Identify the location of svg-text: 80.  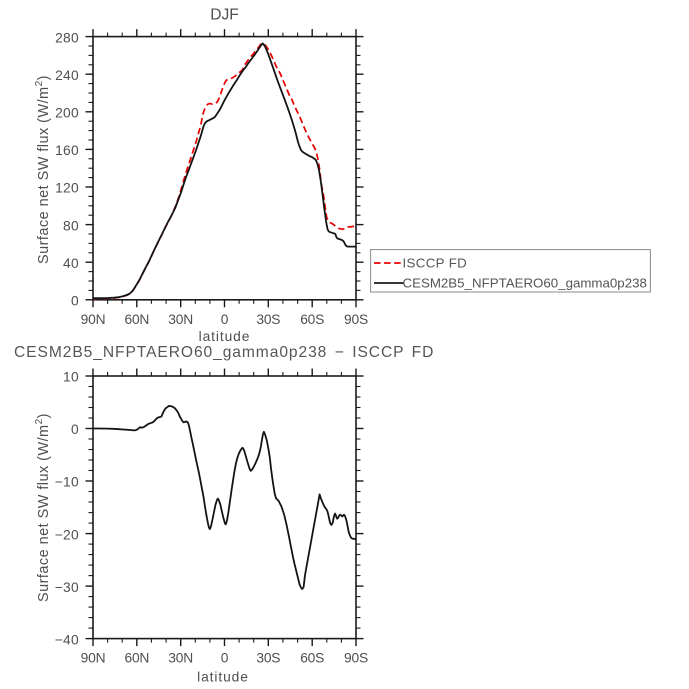
(71, 225).